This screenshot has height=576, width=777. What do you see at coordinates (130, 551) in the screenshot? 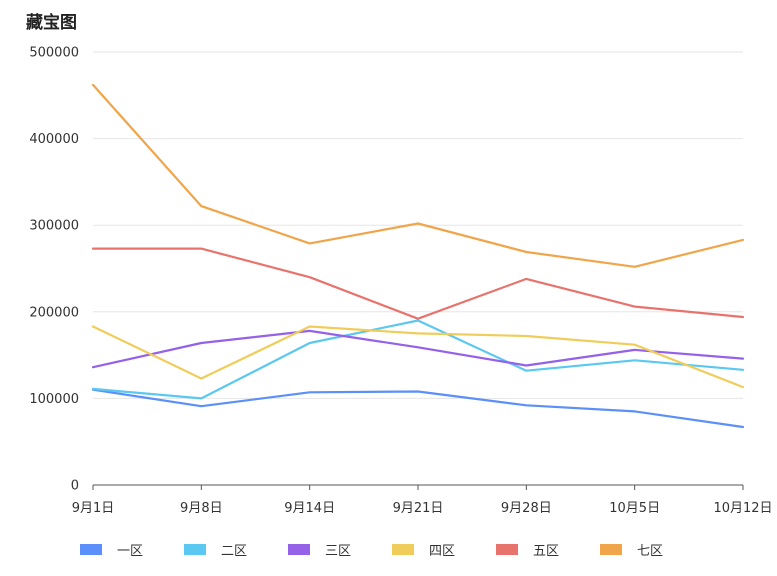
I see `legend-label: 一区` at bounding box center [130, 551].